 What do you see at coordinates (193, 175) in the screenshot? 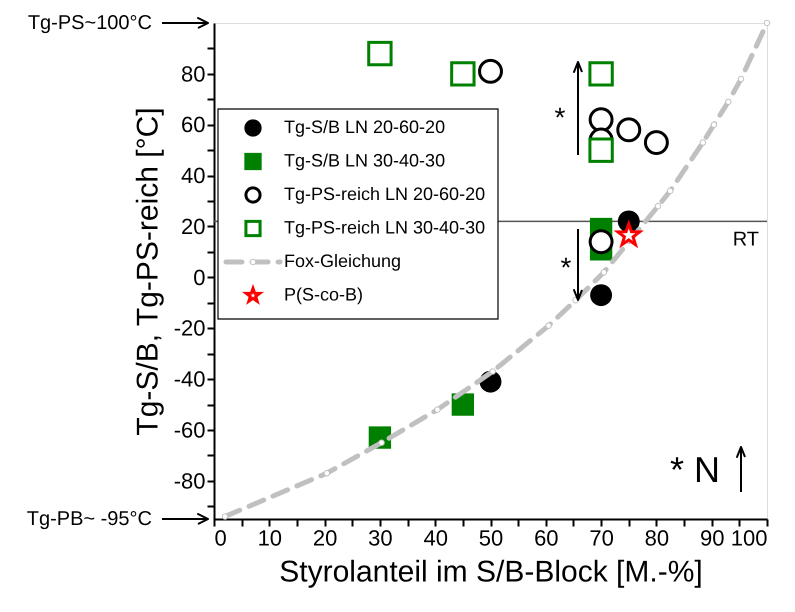
I see `y-tick-label: 40` at bounding box center [193, 175].